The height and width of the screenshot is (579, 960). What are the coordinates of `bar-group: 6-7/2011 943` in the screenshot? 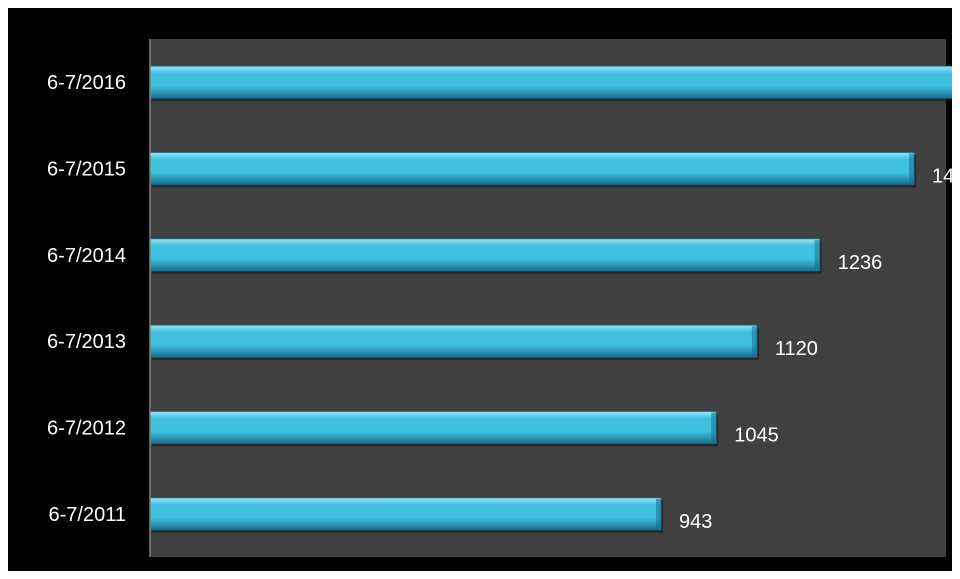 It's located at (380, 515).